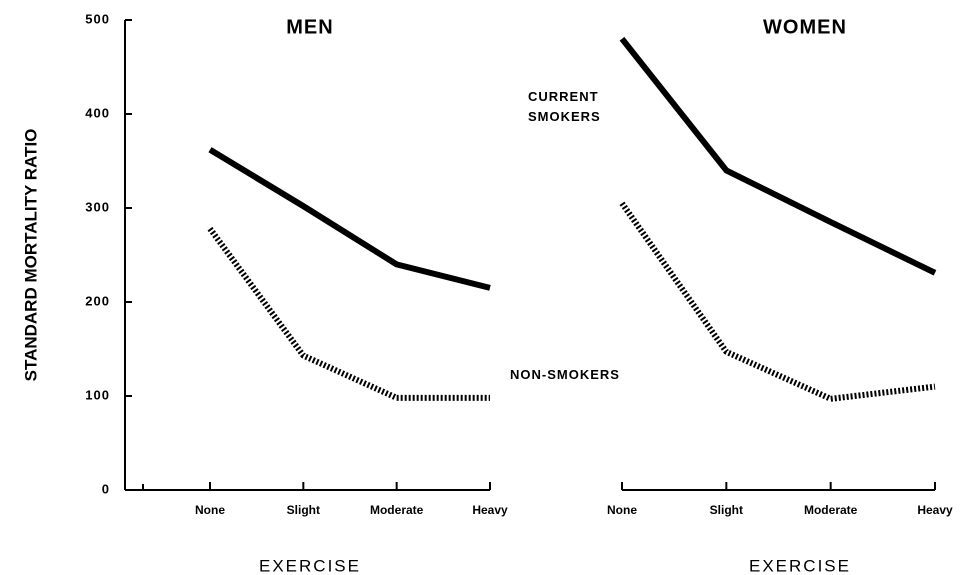 This screenshot has width=969, height=575. I want to click on y-tick-label: 300, so click(97, 206).